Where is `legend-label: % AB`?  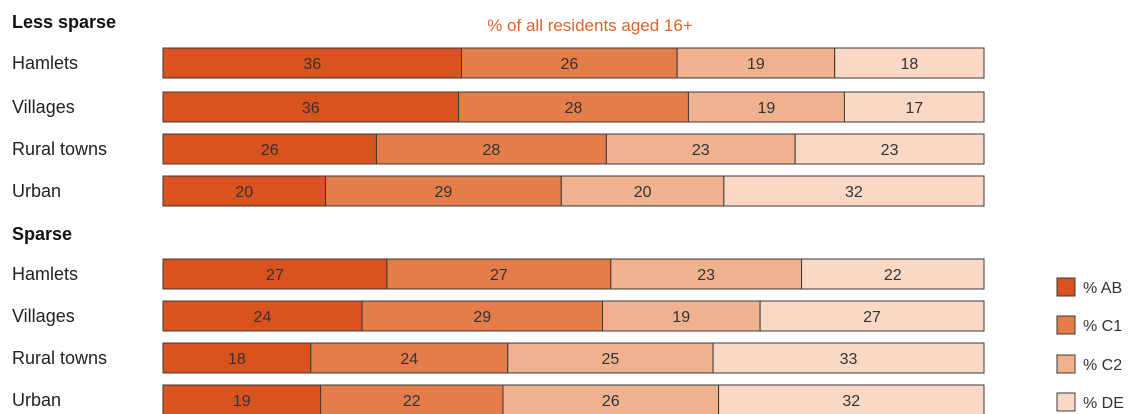
legend-label: % AB is located at coordinates (1102, 288).